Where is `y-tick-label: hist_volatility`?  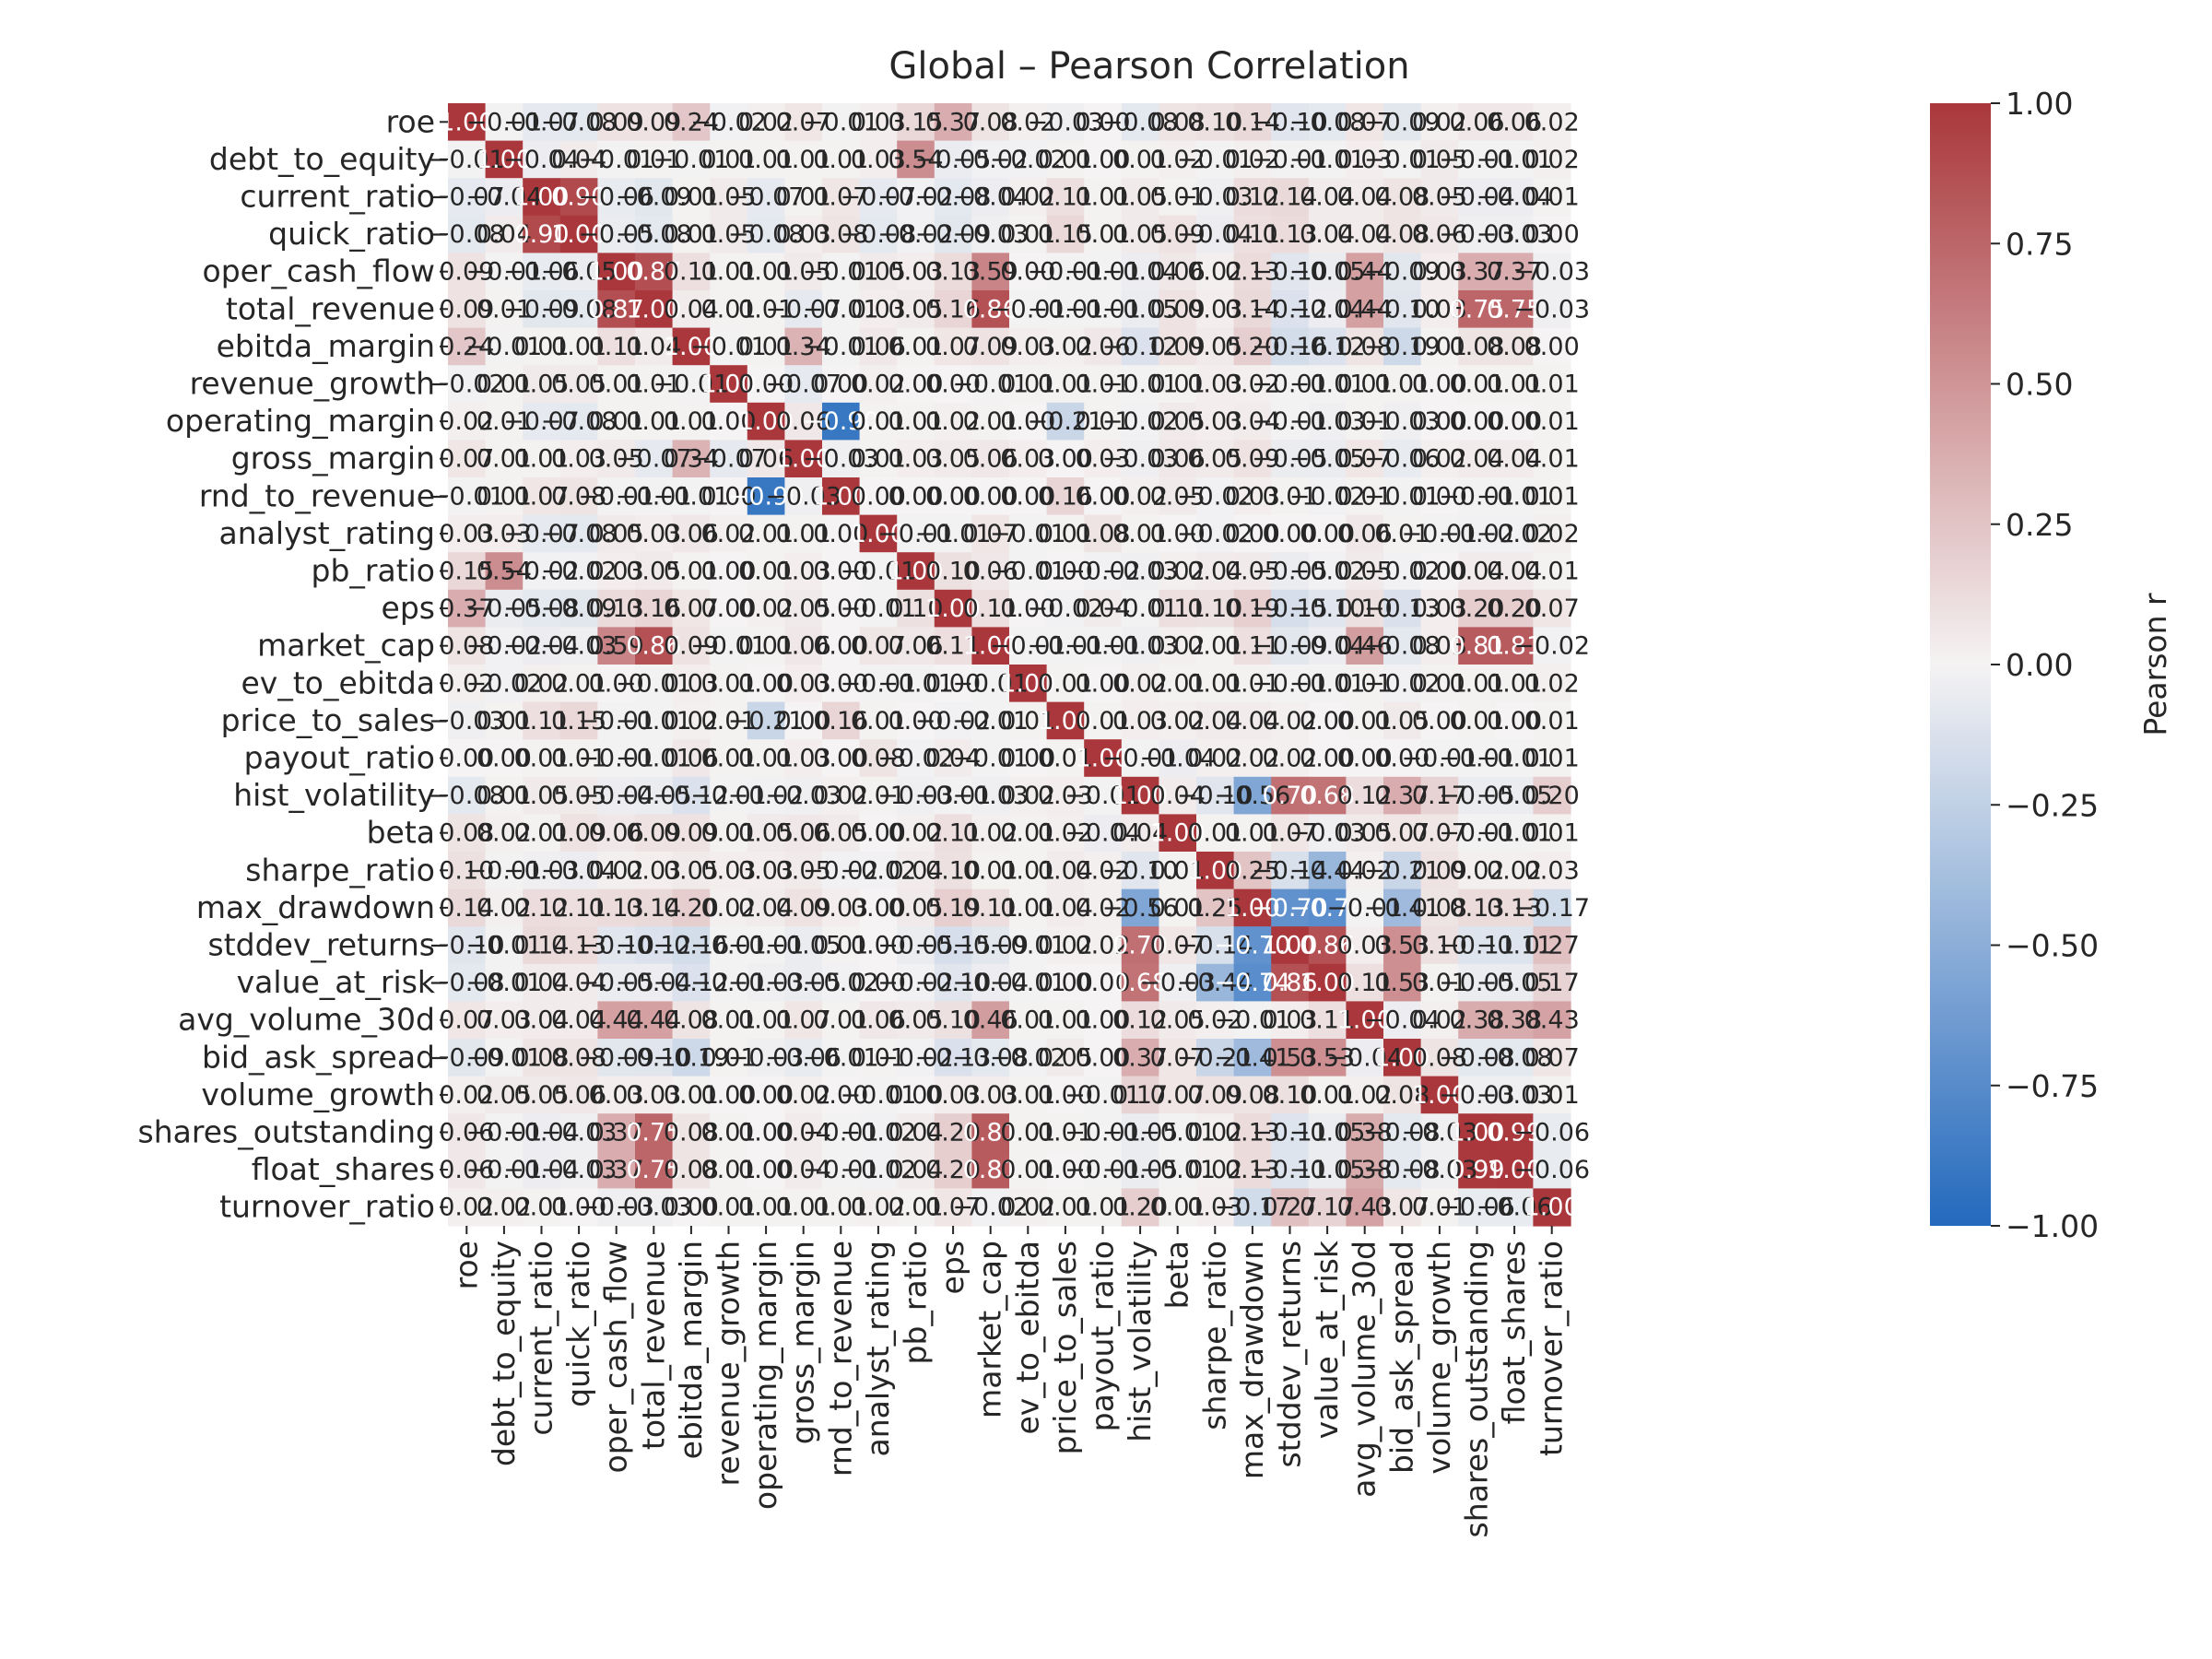
y-tick-label: hist_volatility is located at coordinates (334, 795).